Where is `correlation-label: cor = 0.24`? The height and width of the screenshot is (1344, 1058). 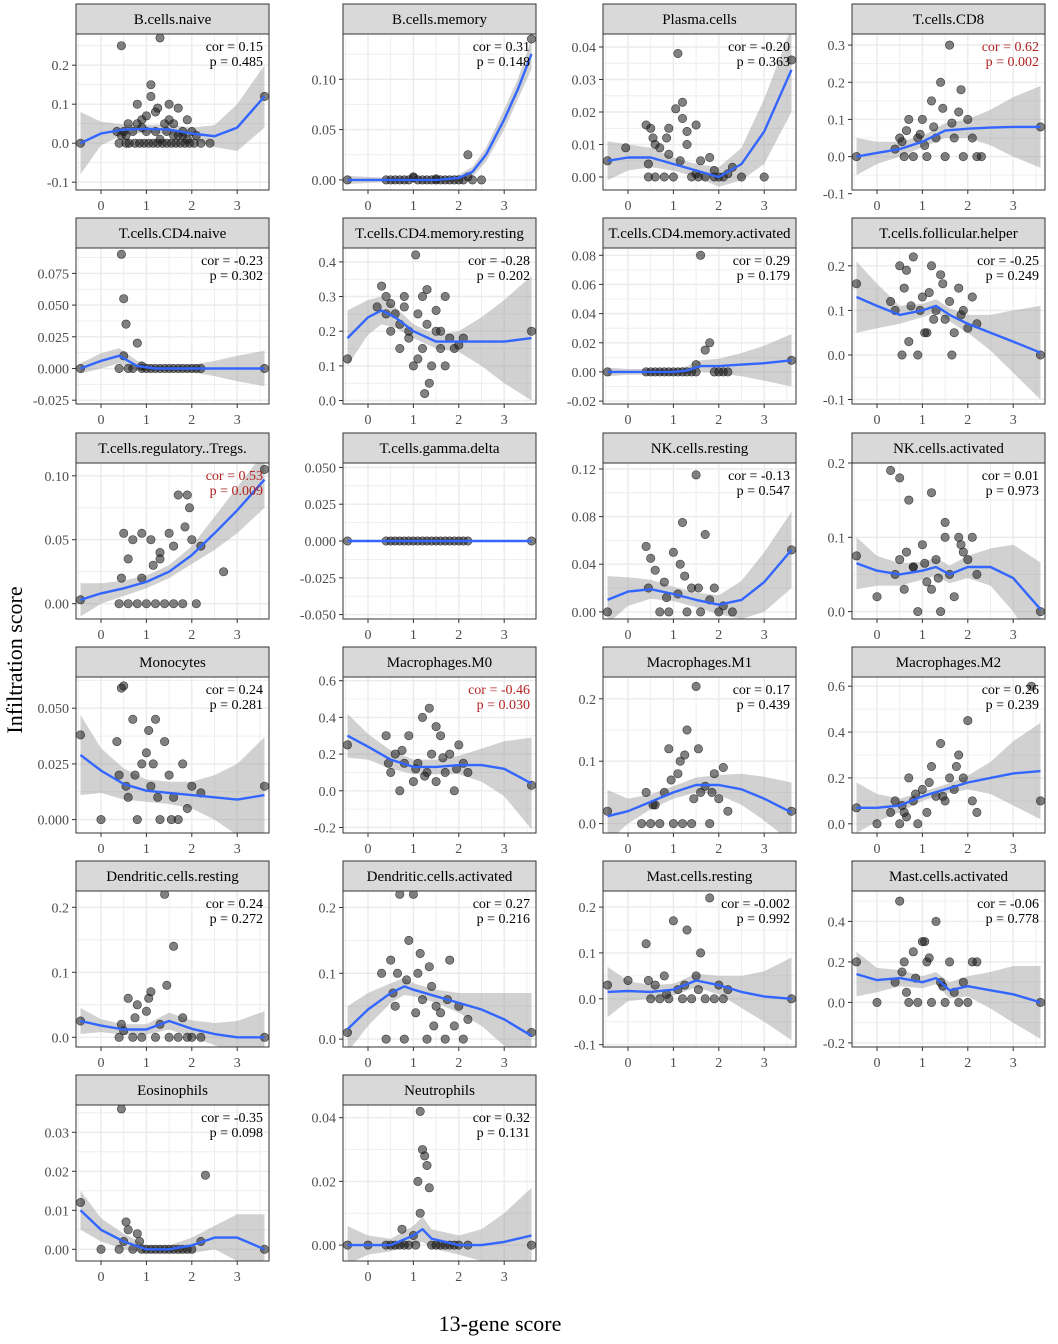
correlation-label: cor = 0.24 is located at coordinates (234, 904).